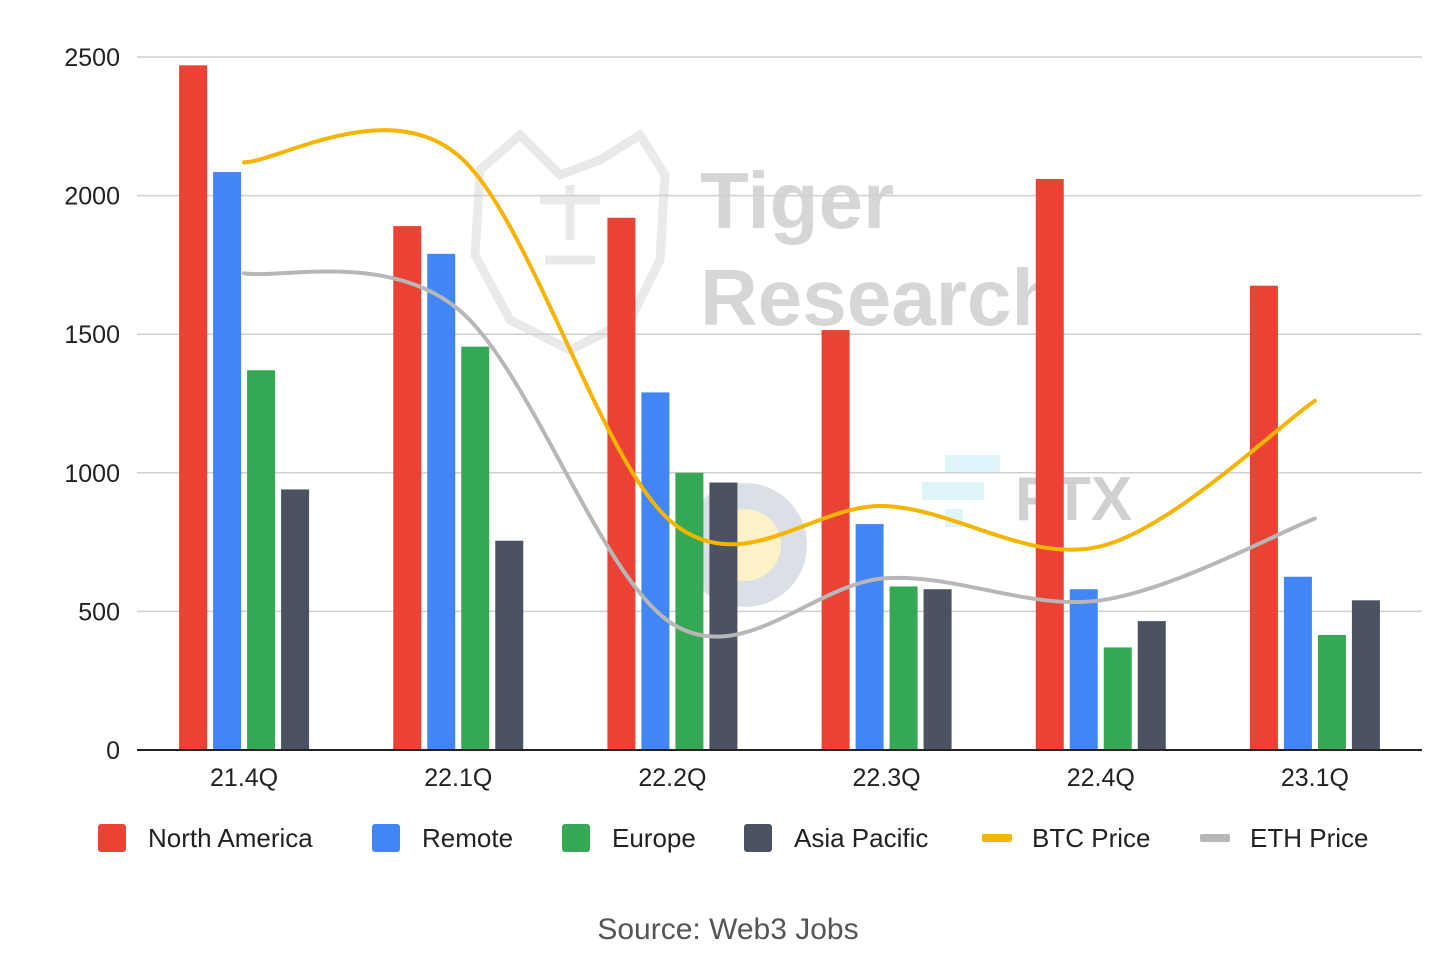  Describe the element at coordinates (92, 197) in the screenshot. I see `y-tick-label: 2000` at that location.